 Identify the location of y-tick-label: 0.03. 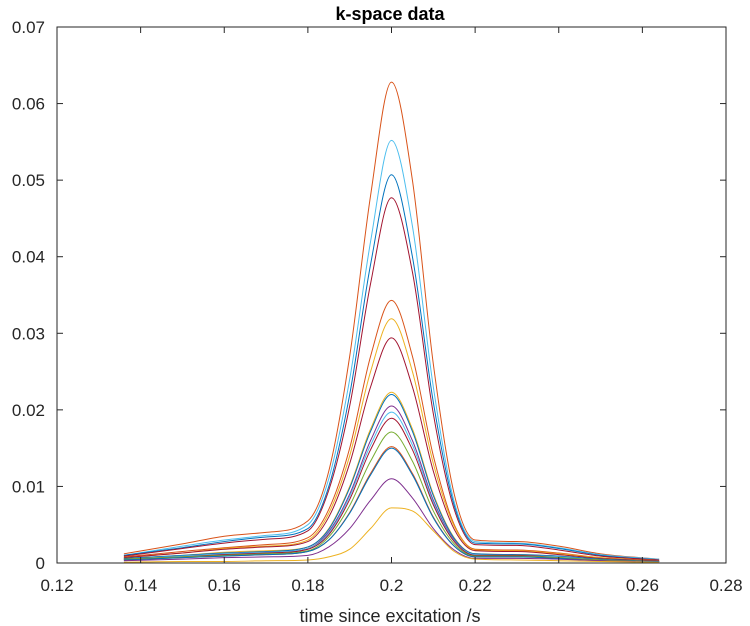
(28, 333).